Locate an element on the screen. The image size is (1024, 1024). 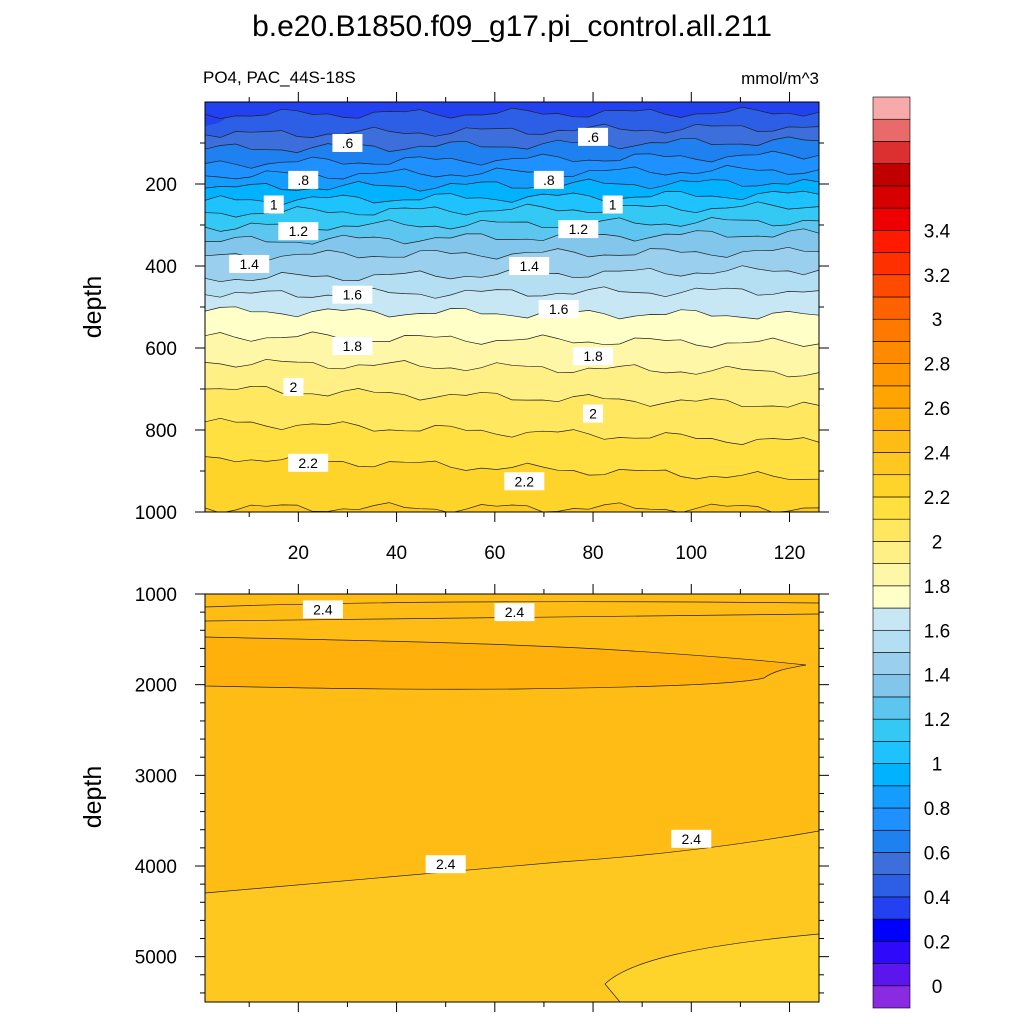
colorbar-label: 1.2 is located at coordinates (937, 720).